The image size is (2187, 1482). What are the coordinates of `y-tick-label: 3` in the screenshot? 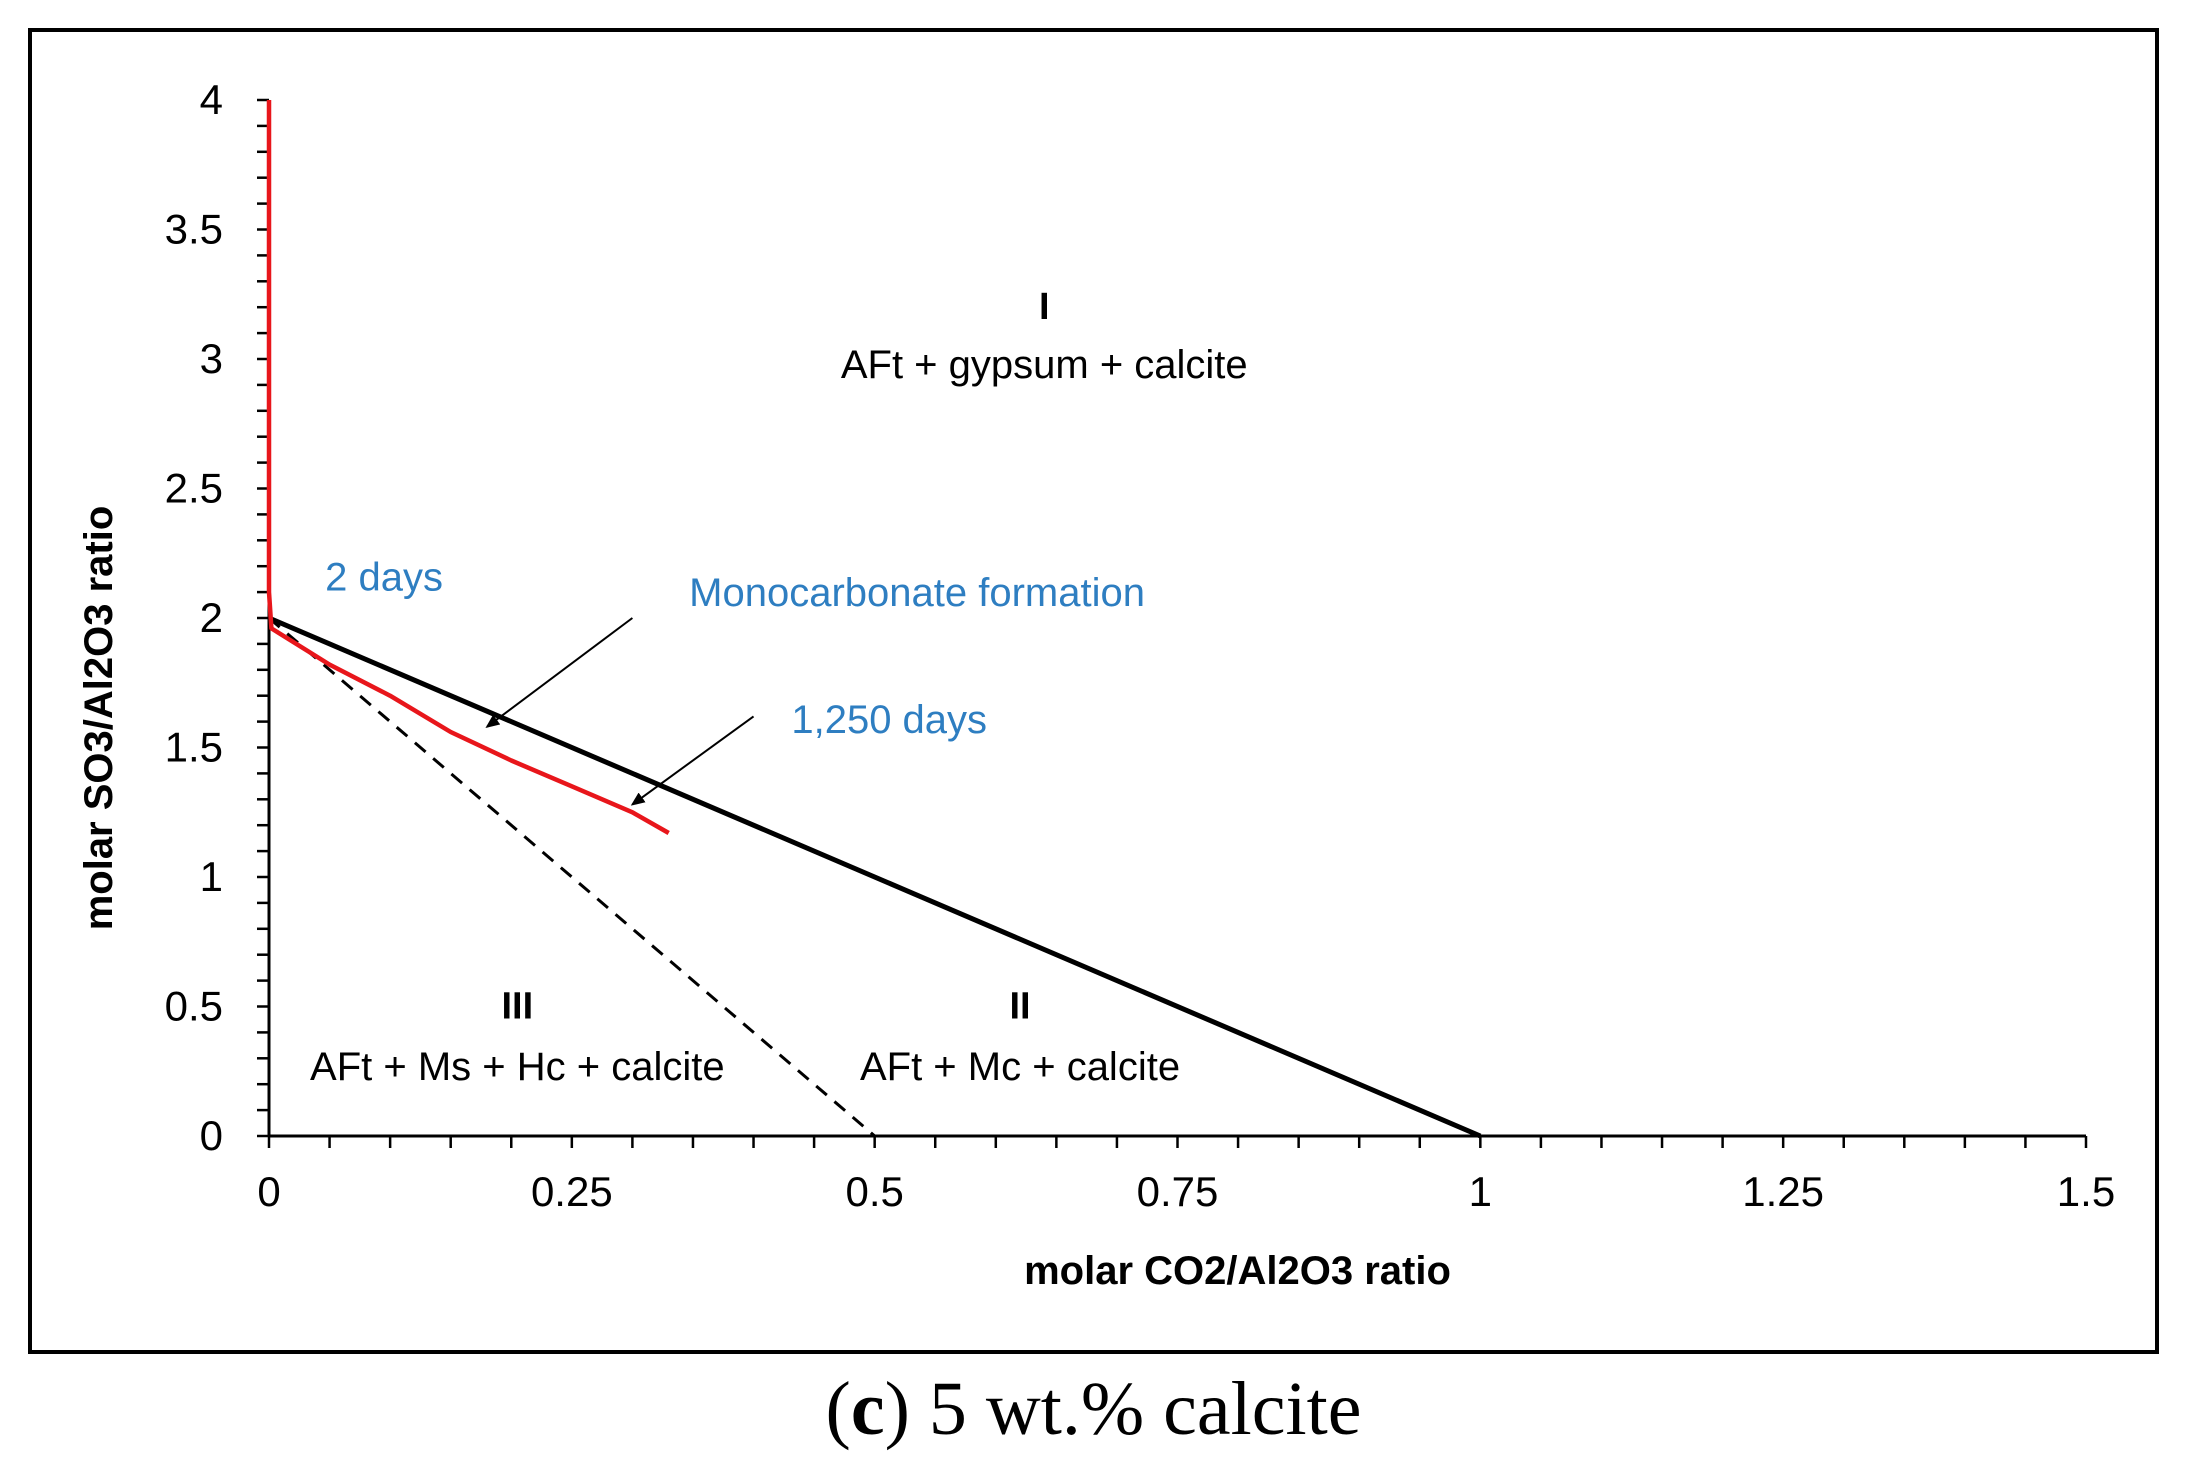 It's located at (211, 358).